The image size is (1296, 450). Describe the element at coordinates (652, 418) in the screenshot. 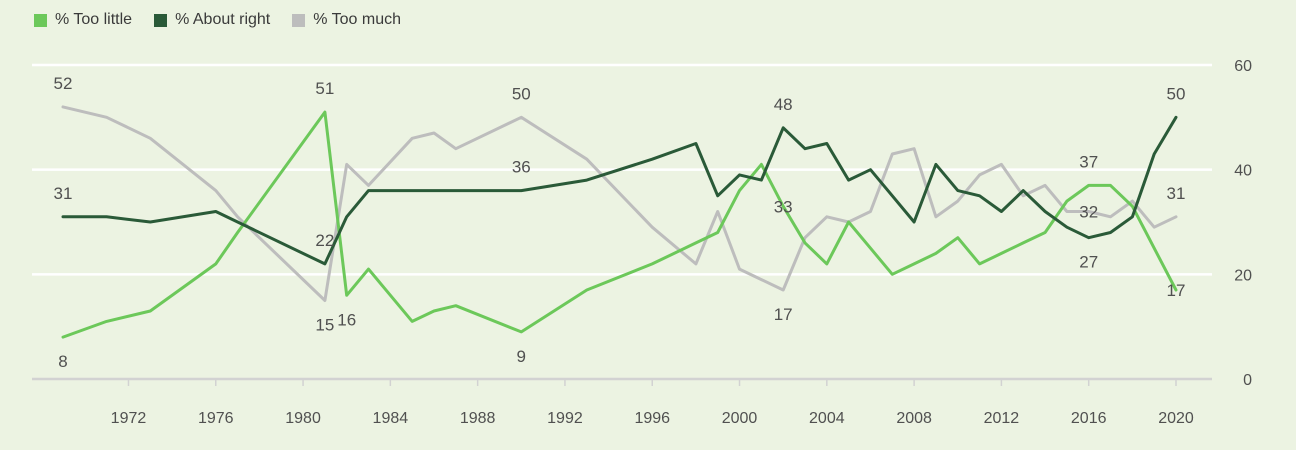

I see `x-tick-label-1996: 1996` at that location.